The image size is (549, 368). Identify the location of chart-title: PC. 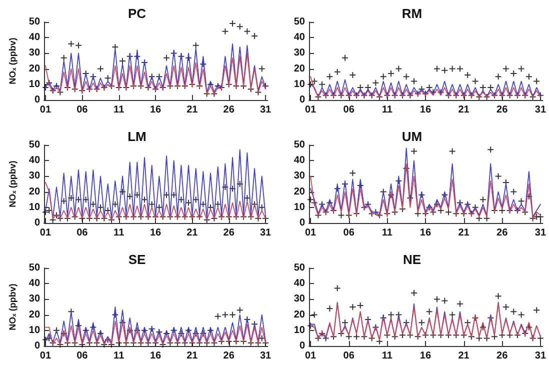
(137, 13).